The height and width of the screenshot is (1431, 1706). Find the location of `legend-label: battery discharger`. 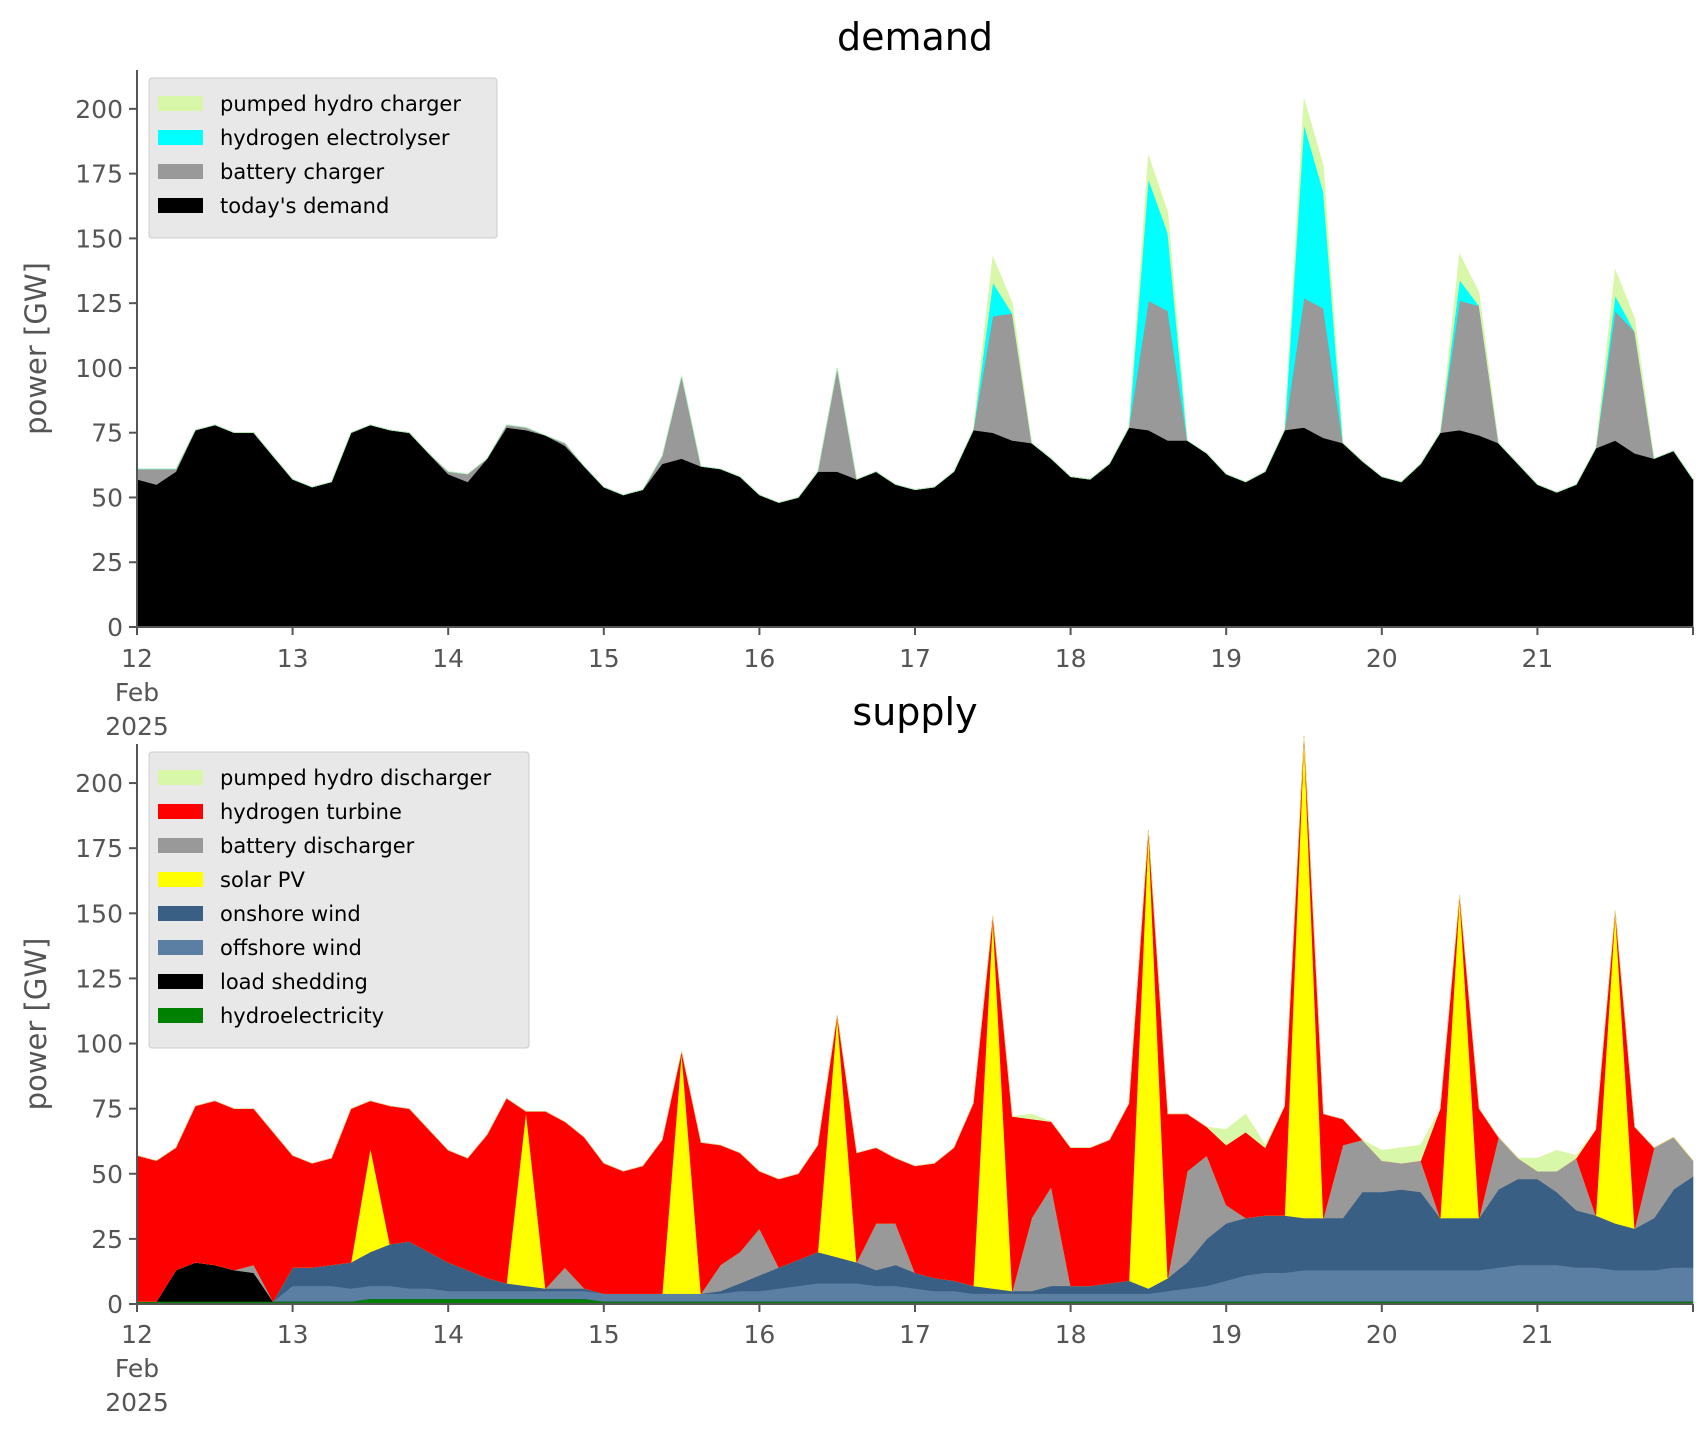

legend-label: battery discharger is located at coordinates (317, 846).